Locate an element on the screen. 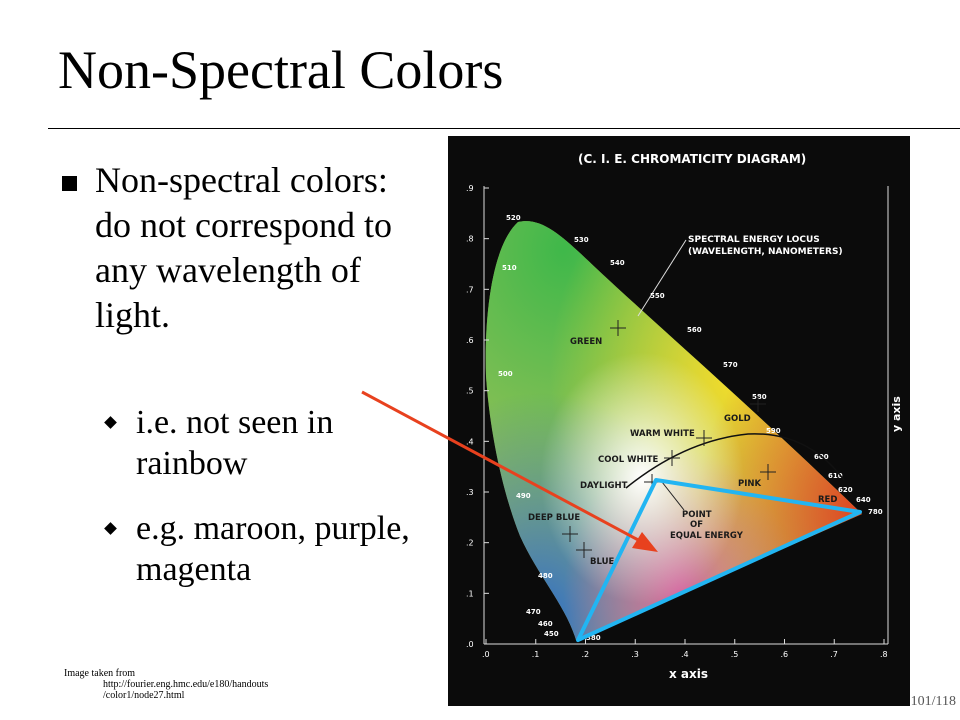 The width and height of the screenshot is (960, 720). region-label: GOLD is located at coordinates (737, 419).